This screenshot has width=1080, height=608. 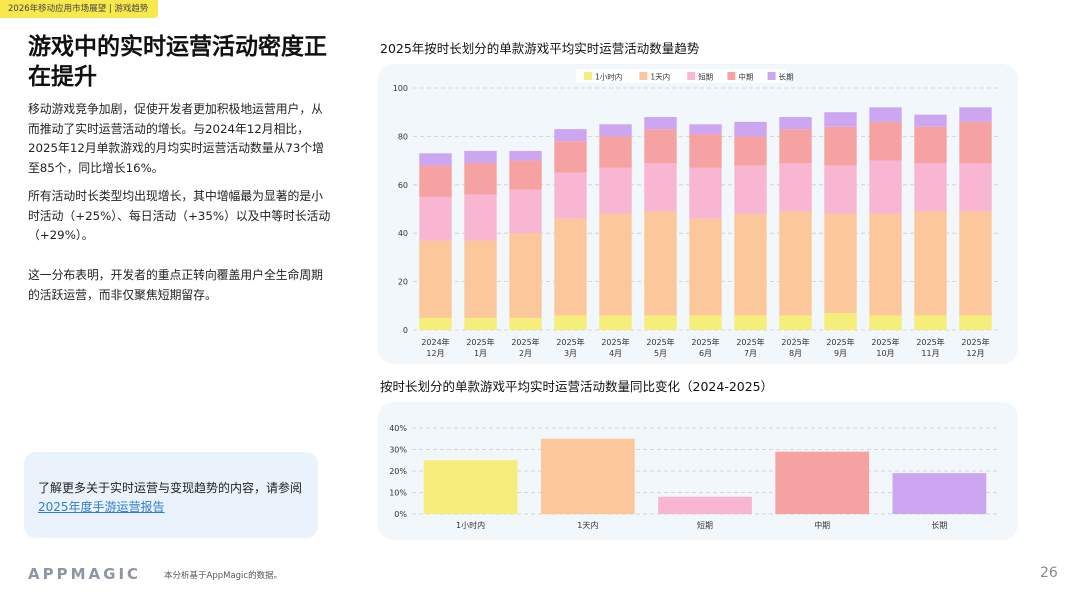 What do you see at coordinates (525, 353) in the screenshot?
I see `x-tick-label: 2月` at bounding box center [525, 353].